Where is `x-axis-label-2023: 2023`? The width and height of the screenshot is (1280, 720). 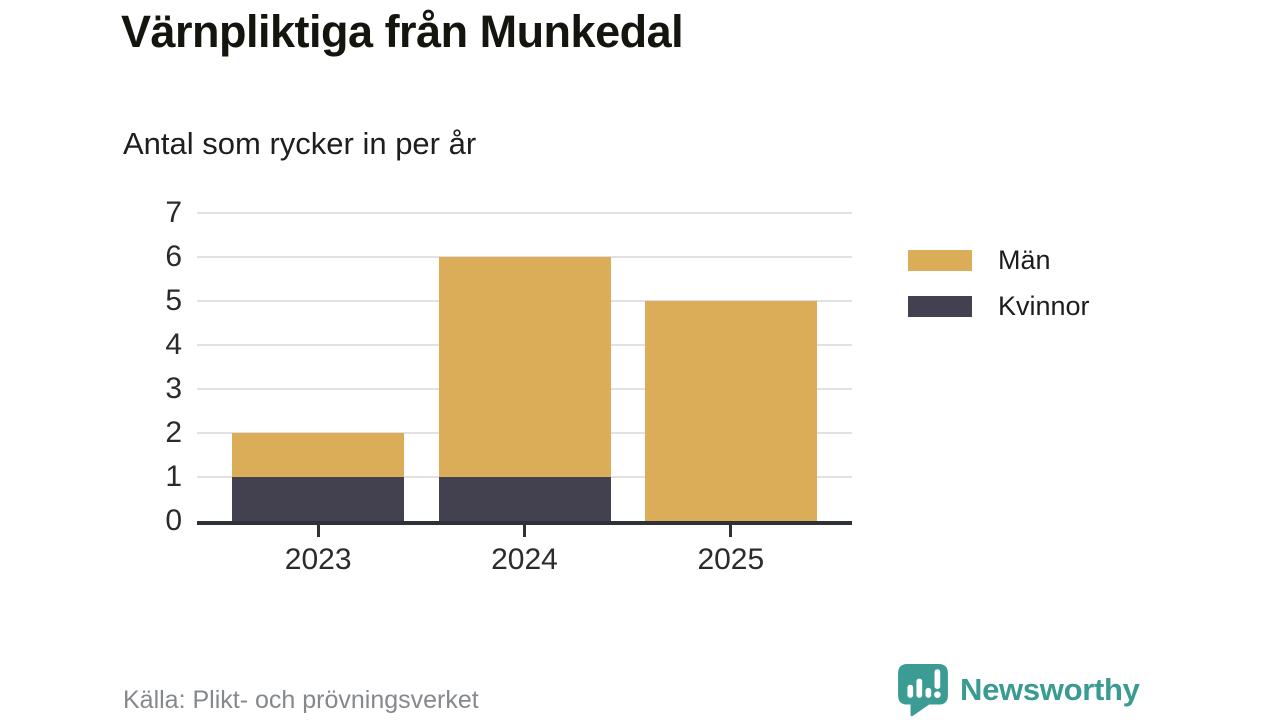 x-axis-label-2023: 2023 is located at coordinates (318, 559).